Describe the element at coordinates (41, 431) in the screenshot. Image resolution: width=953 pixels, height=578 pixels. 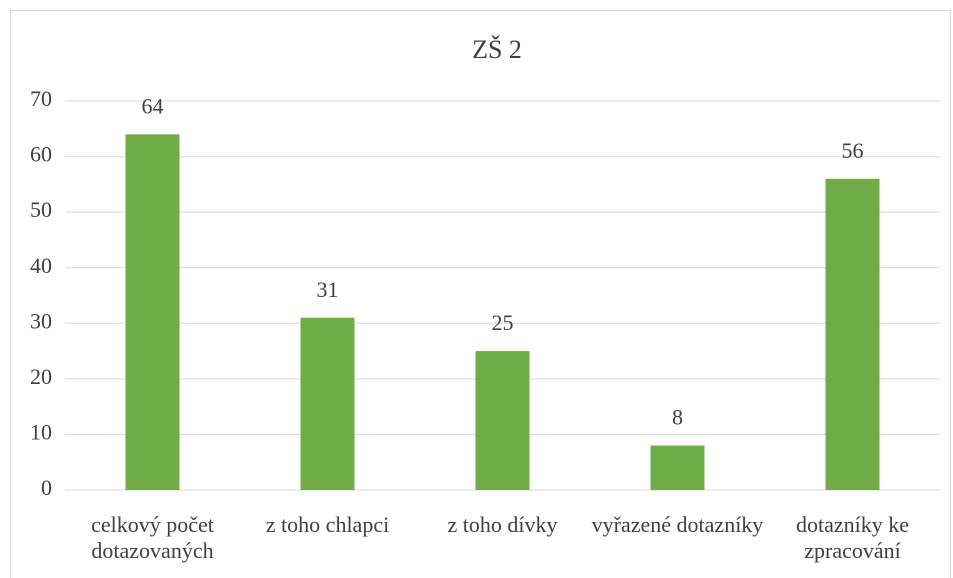
I see `y-tick-label: 10` at that location.